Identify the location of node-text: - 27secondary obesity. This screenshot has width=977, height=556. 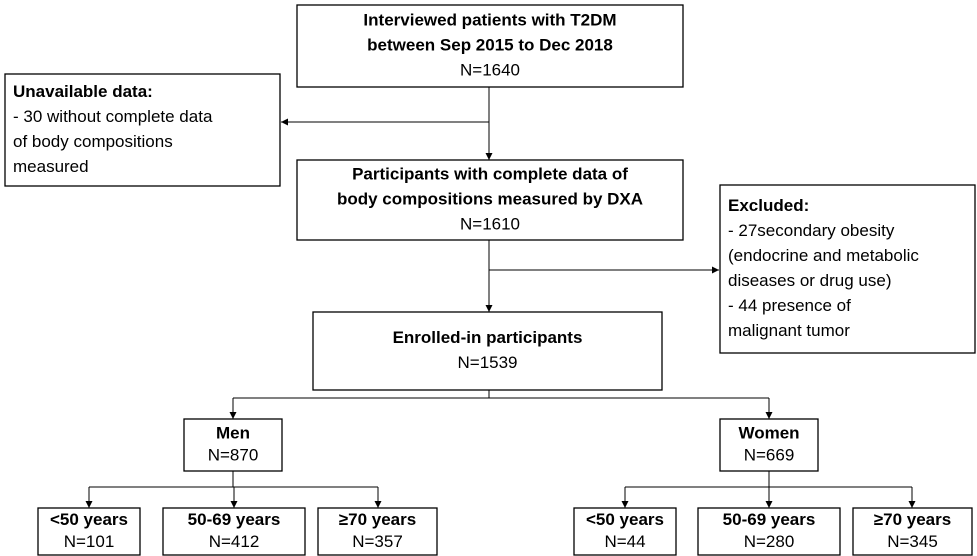
(811, 230).